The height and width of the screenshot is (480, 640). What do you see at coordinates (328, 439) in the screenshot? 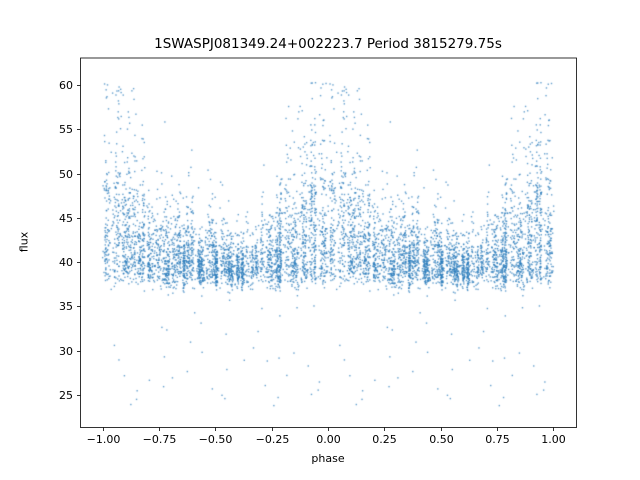
I see `x-tick-label: 0.00` at bounding box center [328, 439].